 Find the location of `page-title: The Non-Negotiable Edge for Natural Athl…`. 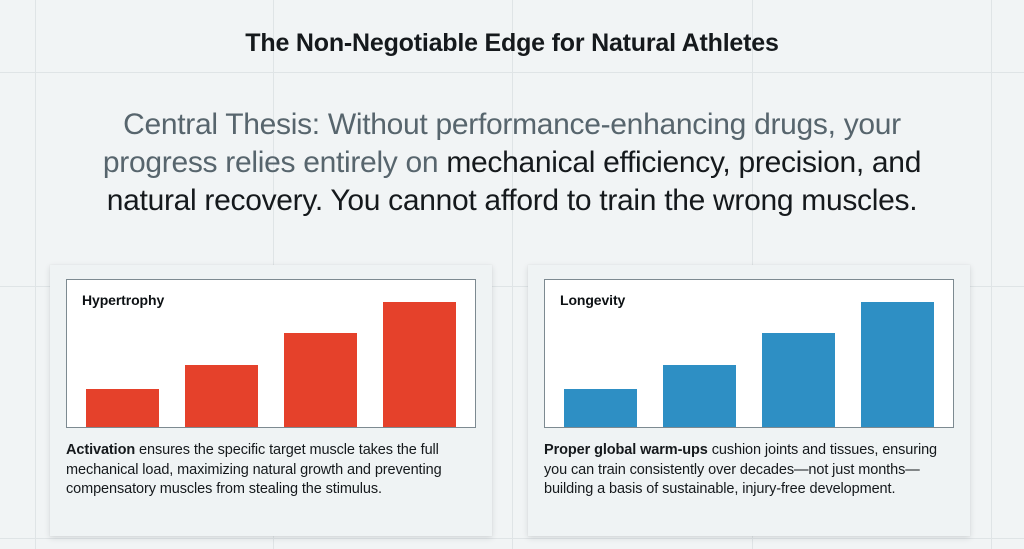

page-title: The Non-Negotiable Edge for Natural Athl… is located at coordinates (512, 43).